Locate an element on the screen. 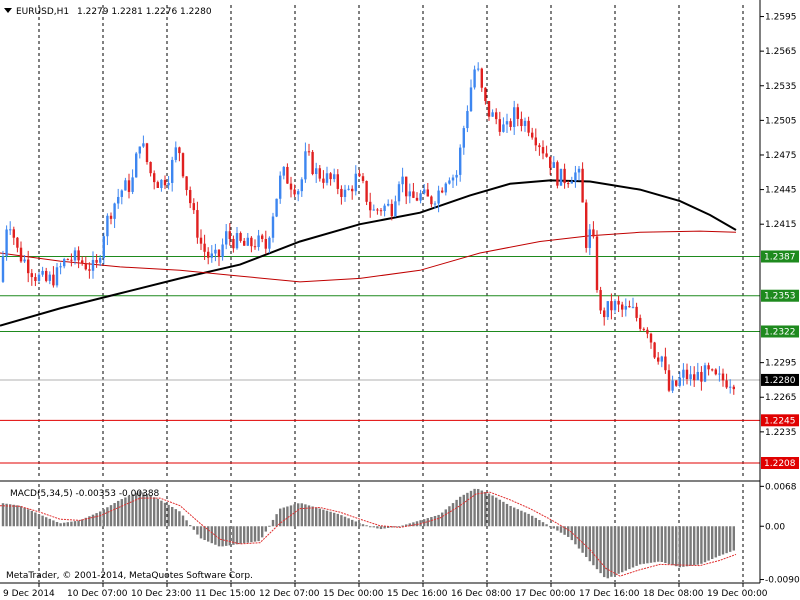 This screenshot has width=800, height=600. triangle-down-icon is located at coordinates (8, 10).